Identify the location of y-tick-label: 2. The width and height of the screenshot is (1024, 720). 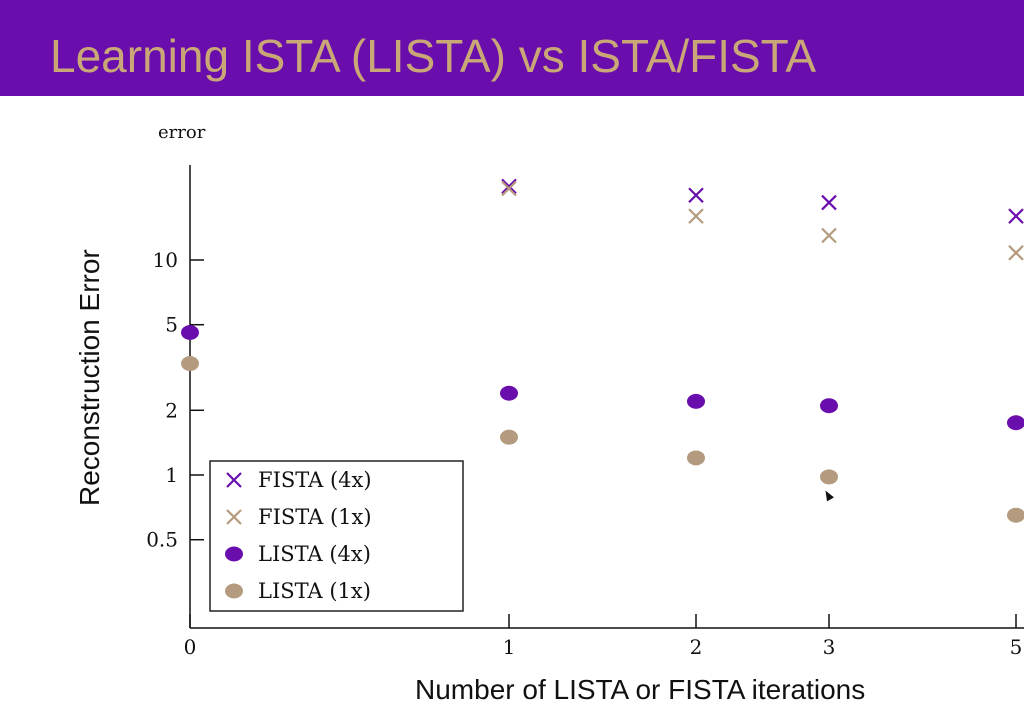
(171, 410).